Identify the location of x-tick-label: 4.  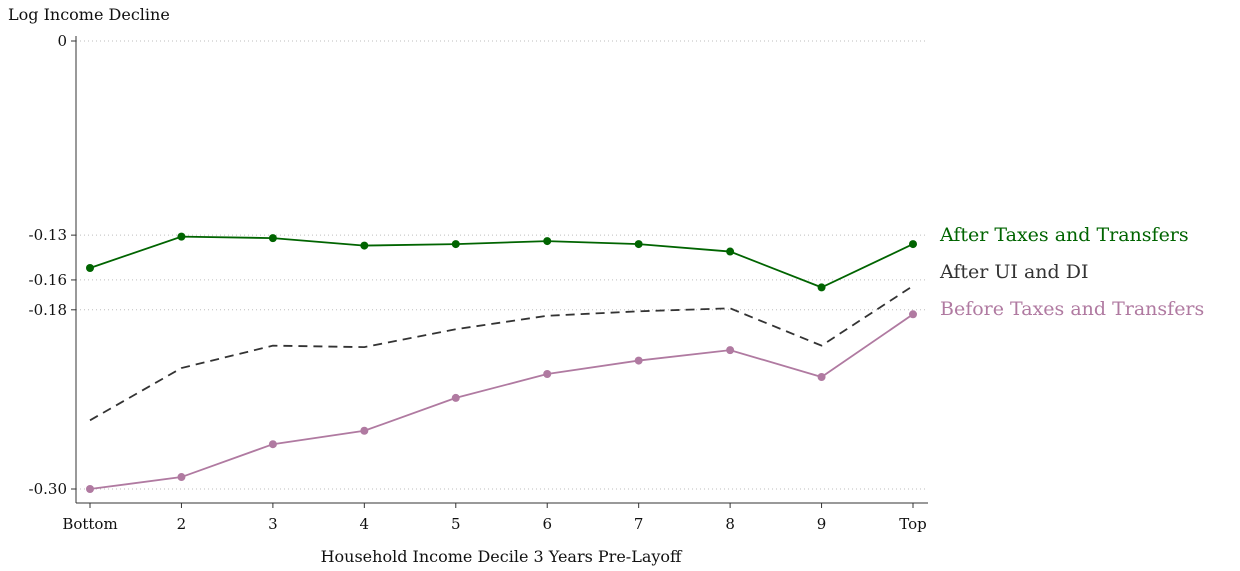
(365, 524).